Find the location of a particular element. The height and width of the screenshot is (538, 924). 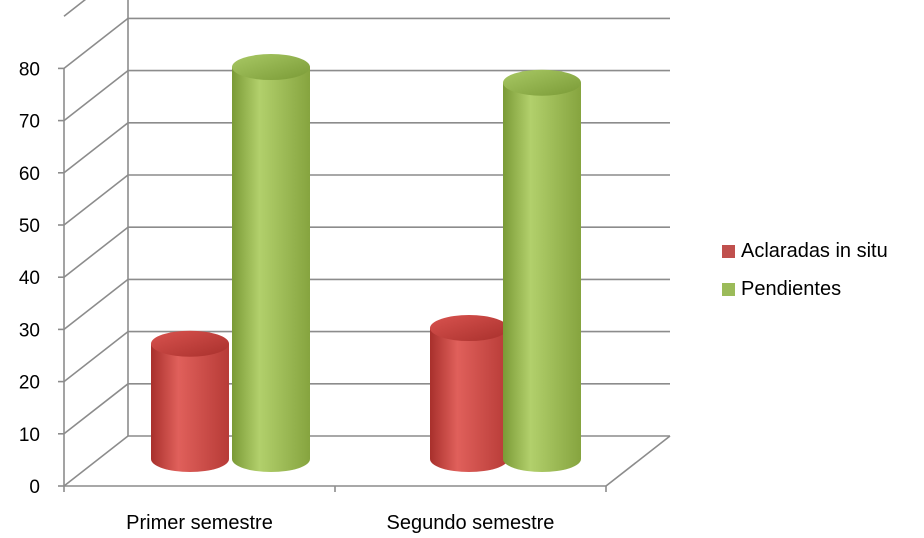

y-tick-label: 80 is located at coordinates (29, 69).